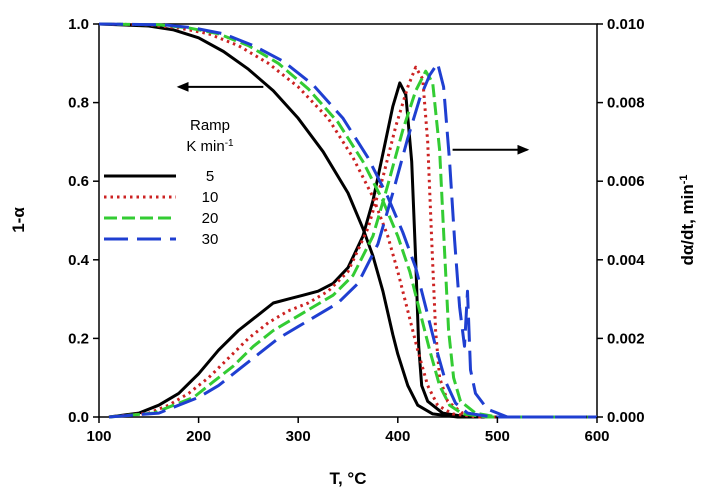 The width and height of the screenshot is (702, 491). Describe the element at coordinates (626, 338) in the screenshot. I see `y-right-tick-label: 0.002` at that location.